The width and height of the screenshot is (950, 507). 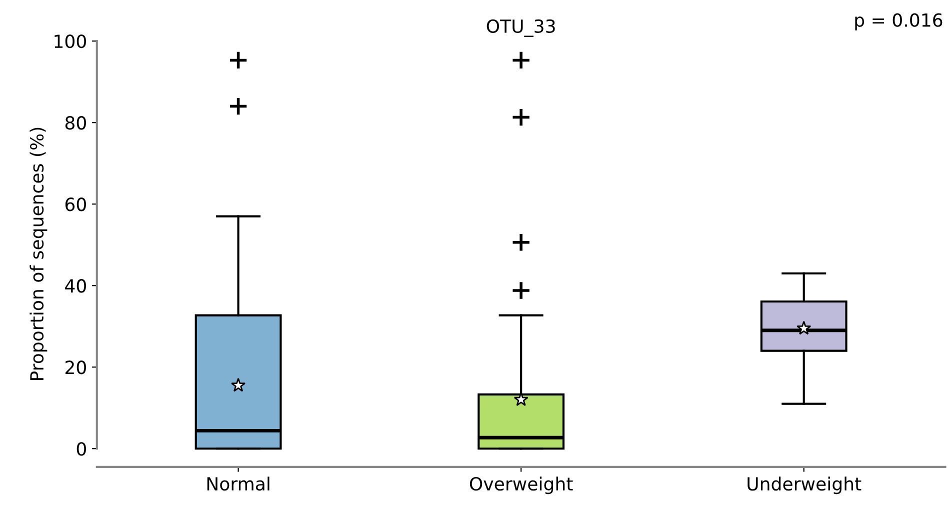 What do you see at coordinates (238, 483) in the screenshot?
I see `x-tick-label: Normal` at bounding box center [238, 483].